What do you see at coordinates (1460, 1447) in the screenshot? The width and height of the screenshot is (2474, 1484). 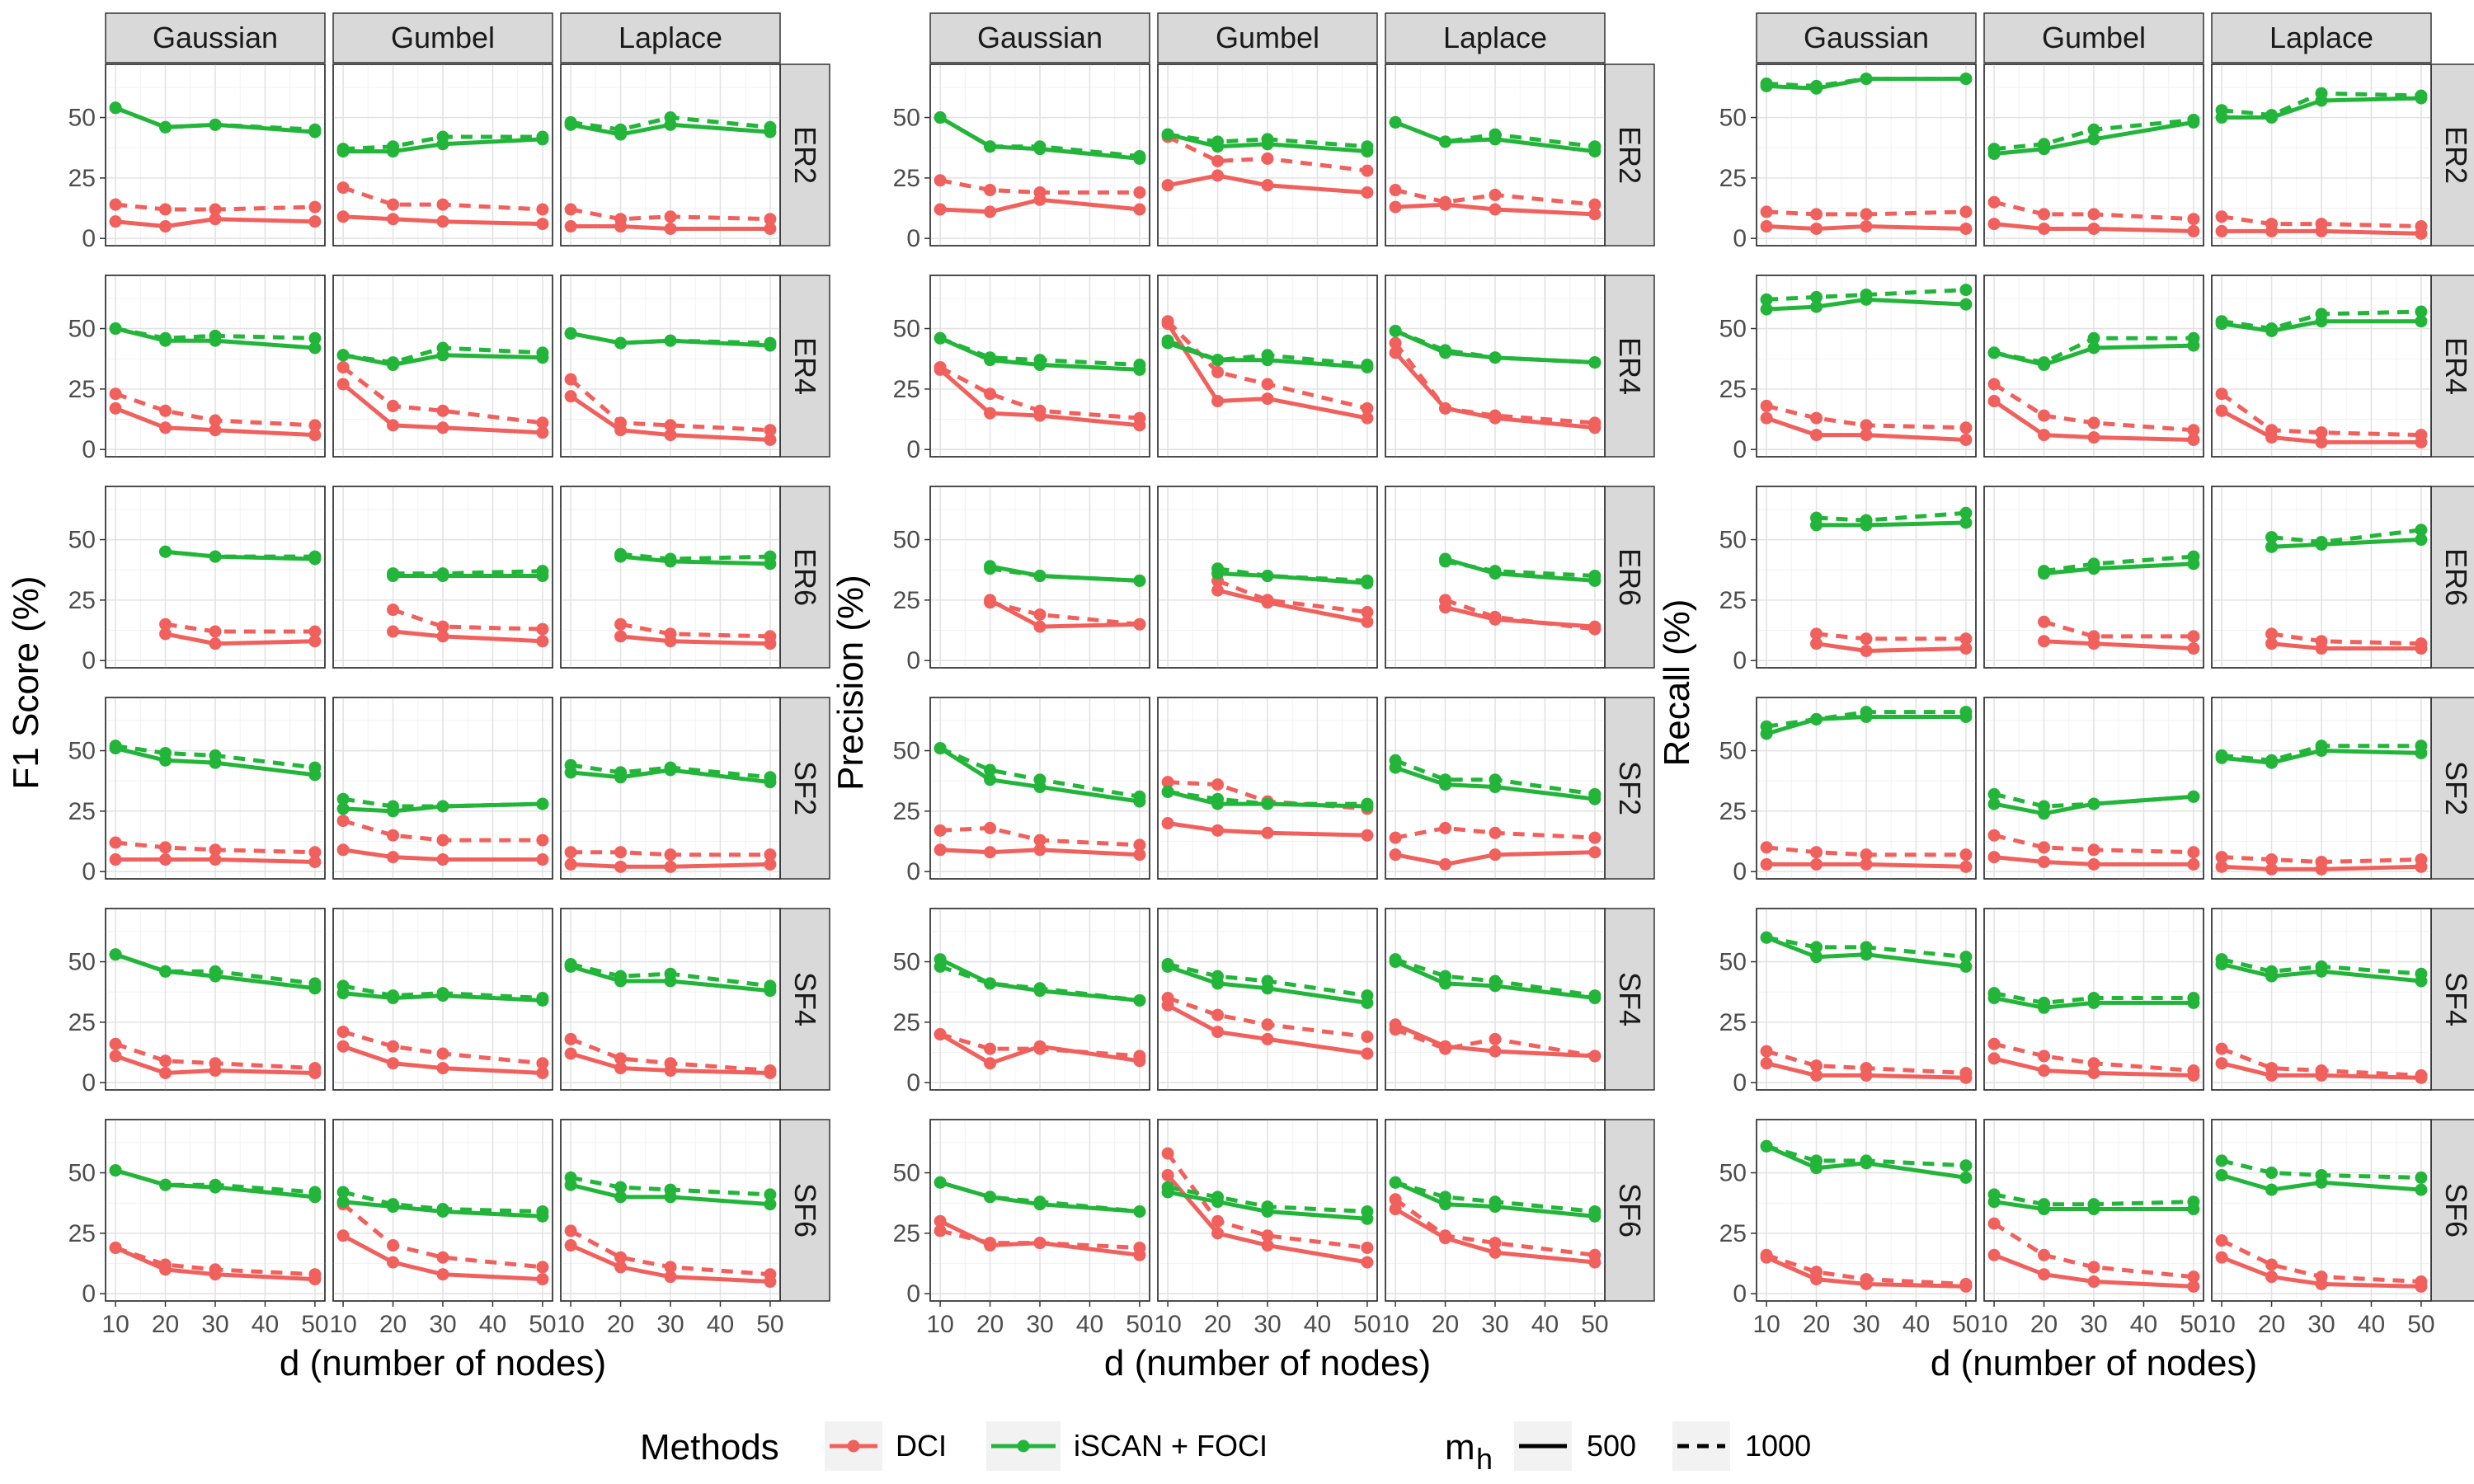 I see `legend-mh-title: m` at bounding box center [1460, 1447].